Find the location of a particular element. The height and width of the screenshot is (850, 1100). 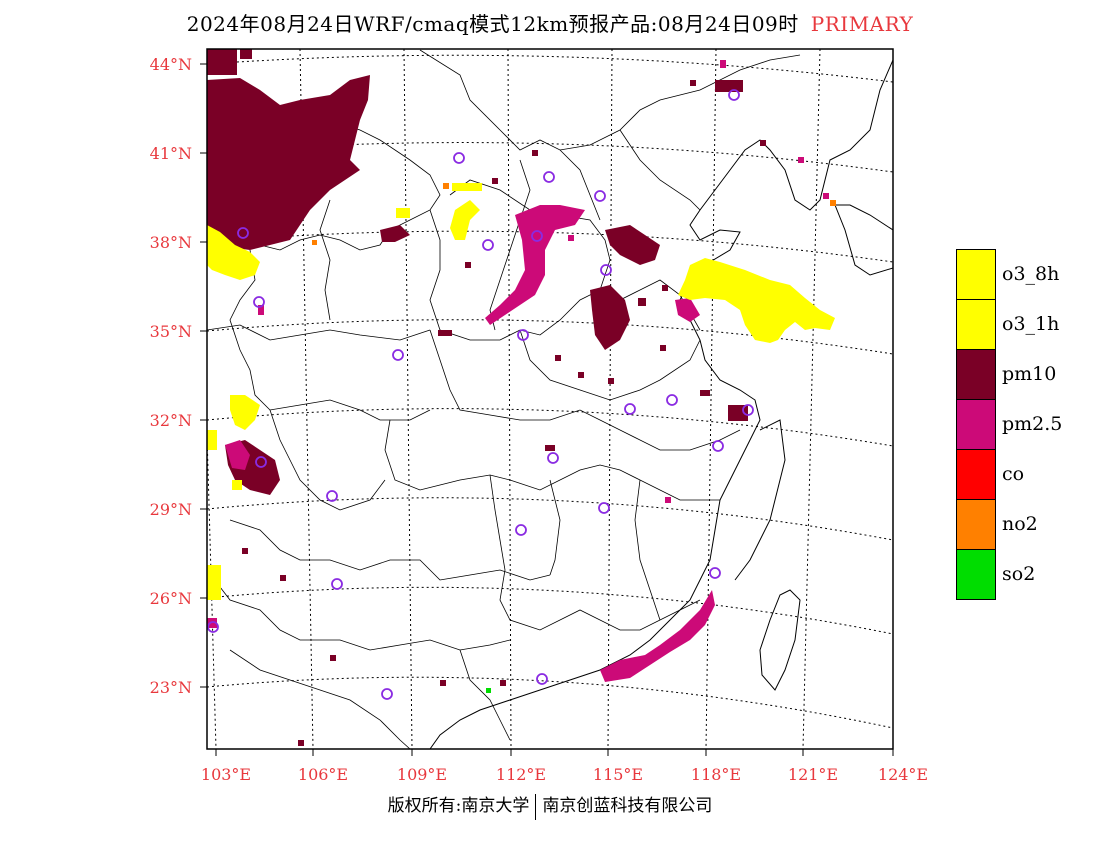

legend-label: co is located at coordinates (1013, 474).